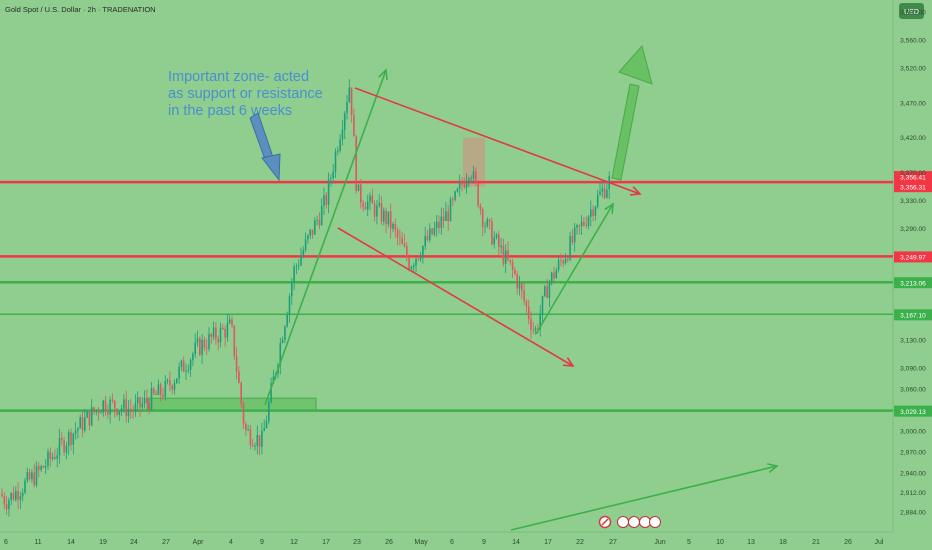 The width and height of the screenshot is (932, 550). I want to click on price-tick-label: 2,912.00, so click(913, 493).